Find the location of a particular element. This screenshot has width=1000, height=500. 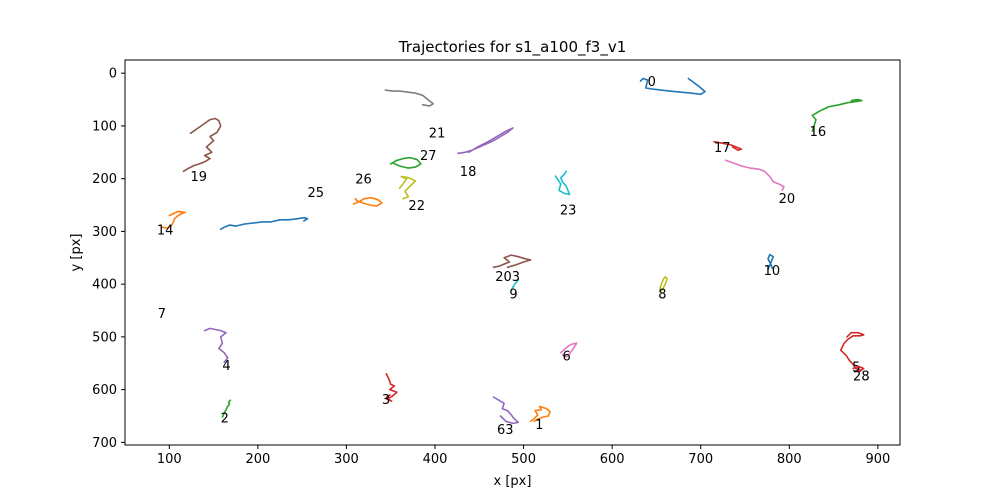

trajectory-17-line is located at coordinates (728, 145).